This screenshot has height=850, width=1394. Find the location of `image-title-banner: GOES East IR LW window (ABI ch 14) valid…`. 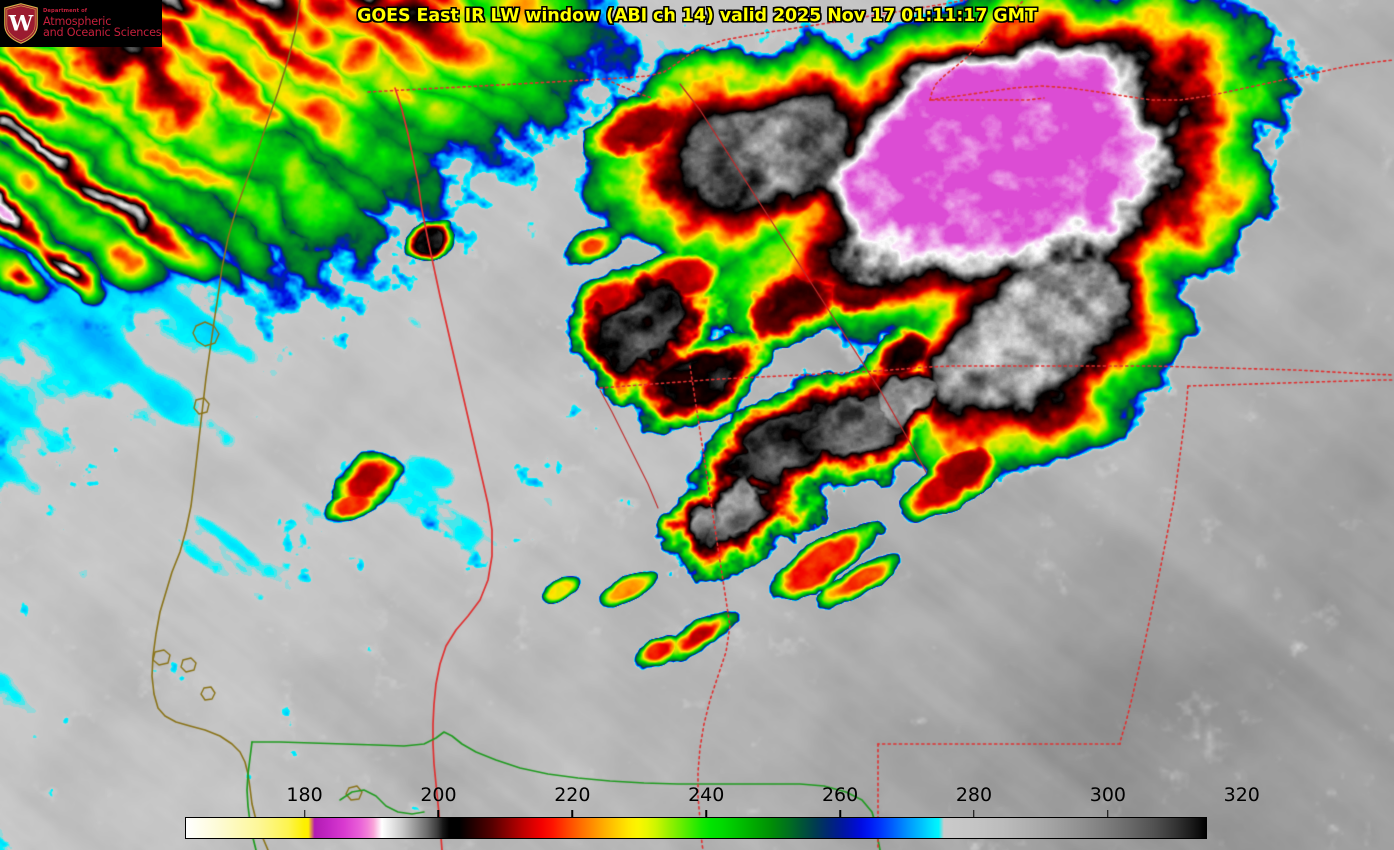

image-title-banner: GOES East IR LW window (ABI ch 14) valid… is located at coordinates (697, 16).